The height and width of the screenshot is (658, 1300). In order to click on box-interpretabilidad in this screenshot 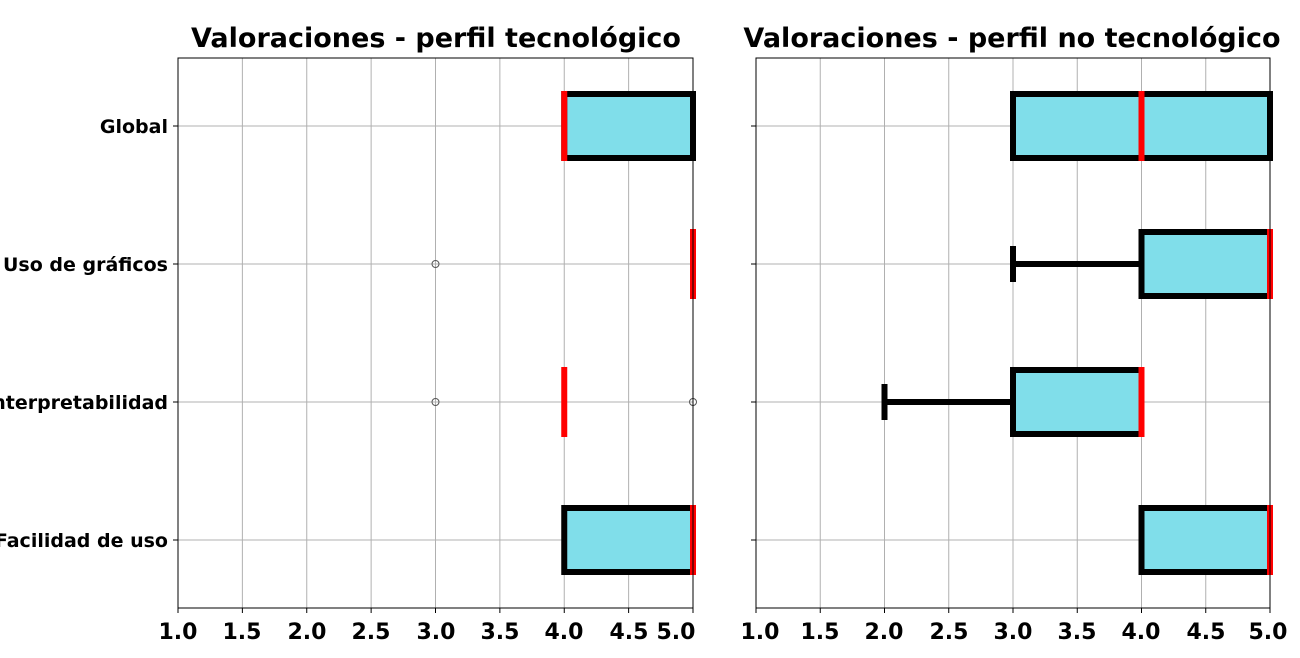, I will do `click(1013, 402)`.